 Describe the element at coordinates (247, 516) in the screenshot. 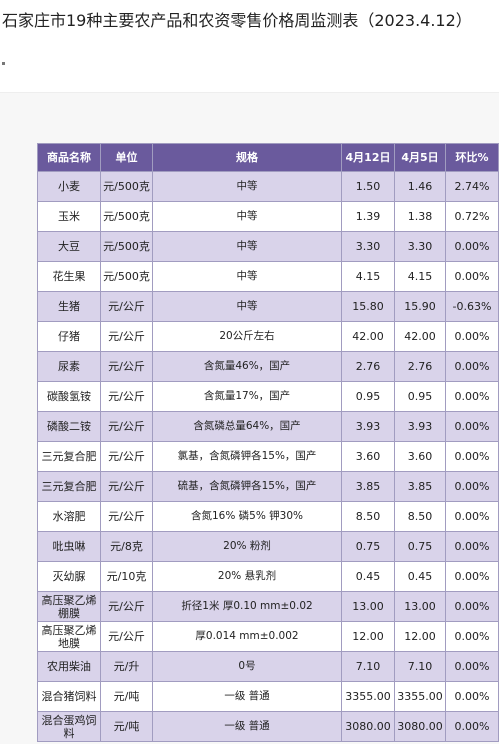

I see `table-cell: 含氮16% 磷5% 钾30%` at that location.